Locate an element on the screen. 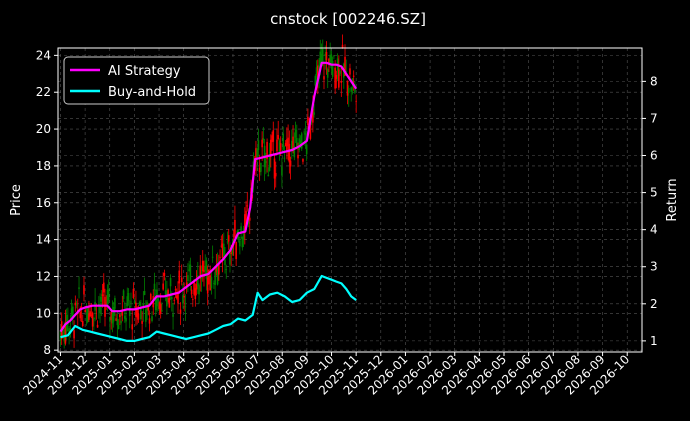 Image resolution: width=690 pixels, height=421 pixels. legend: AI Strategy Buy-and-Hold is located at coordinates (136, 80).